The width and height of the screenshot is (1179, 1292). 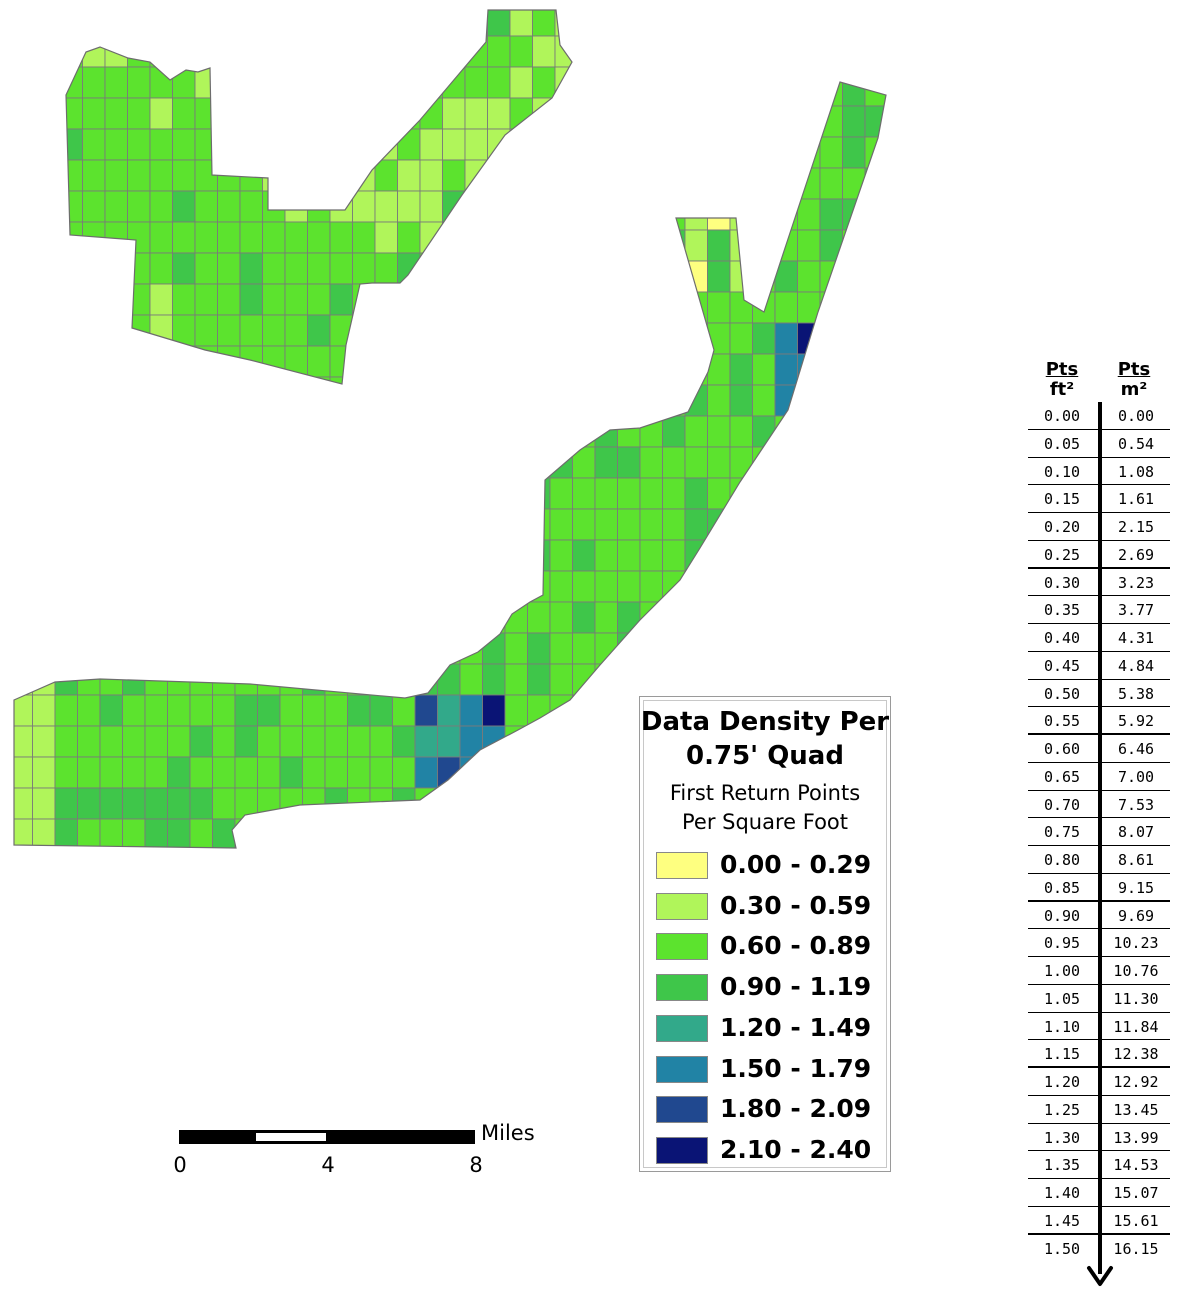 What do you see at coordinates (1136, 1109) in the screenshot?
I see `value-pts-m2: 13.45` at bounding box center [1136, 1109].